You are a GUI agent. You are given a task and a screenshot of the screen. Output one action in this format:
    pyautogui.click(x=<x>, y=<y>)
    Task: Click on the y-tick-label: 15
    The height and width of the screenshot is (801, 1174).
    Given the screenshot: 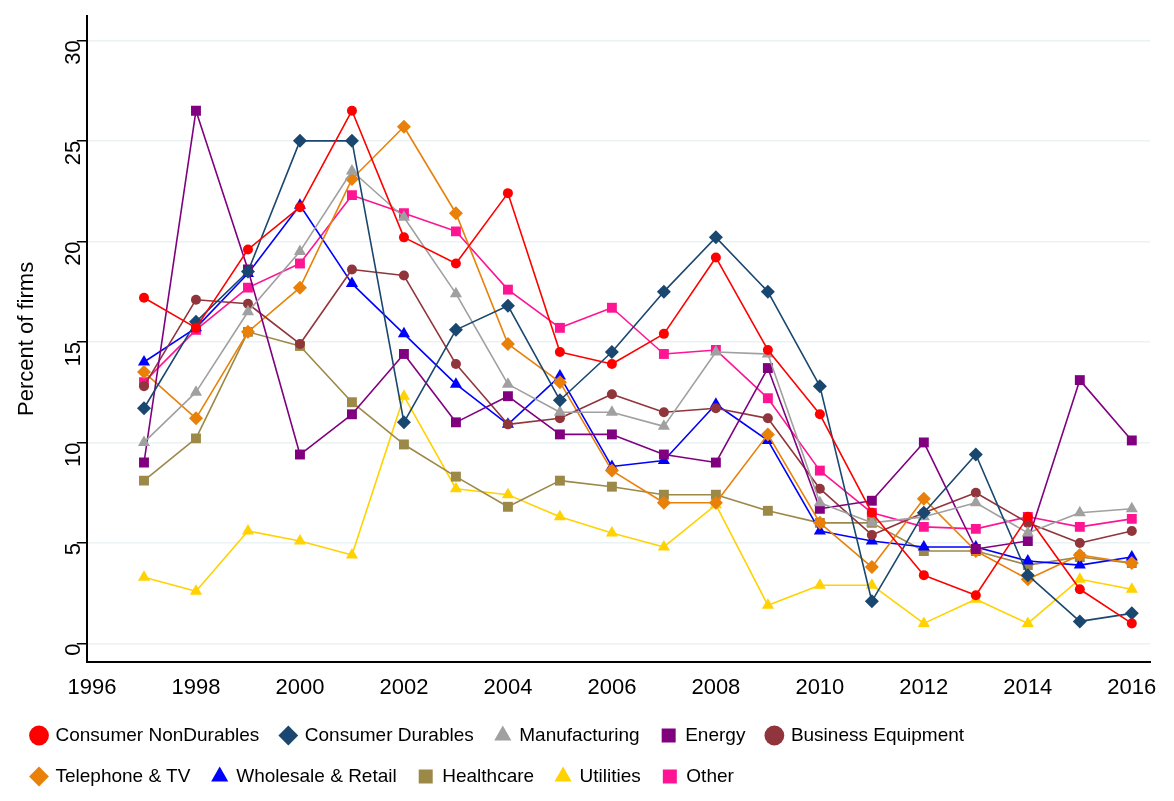 What is the action you would take?
    pyautogui.click(x=72, y=354)
    